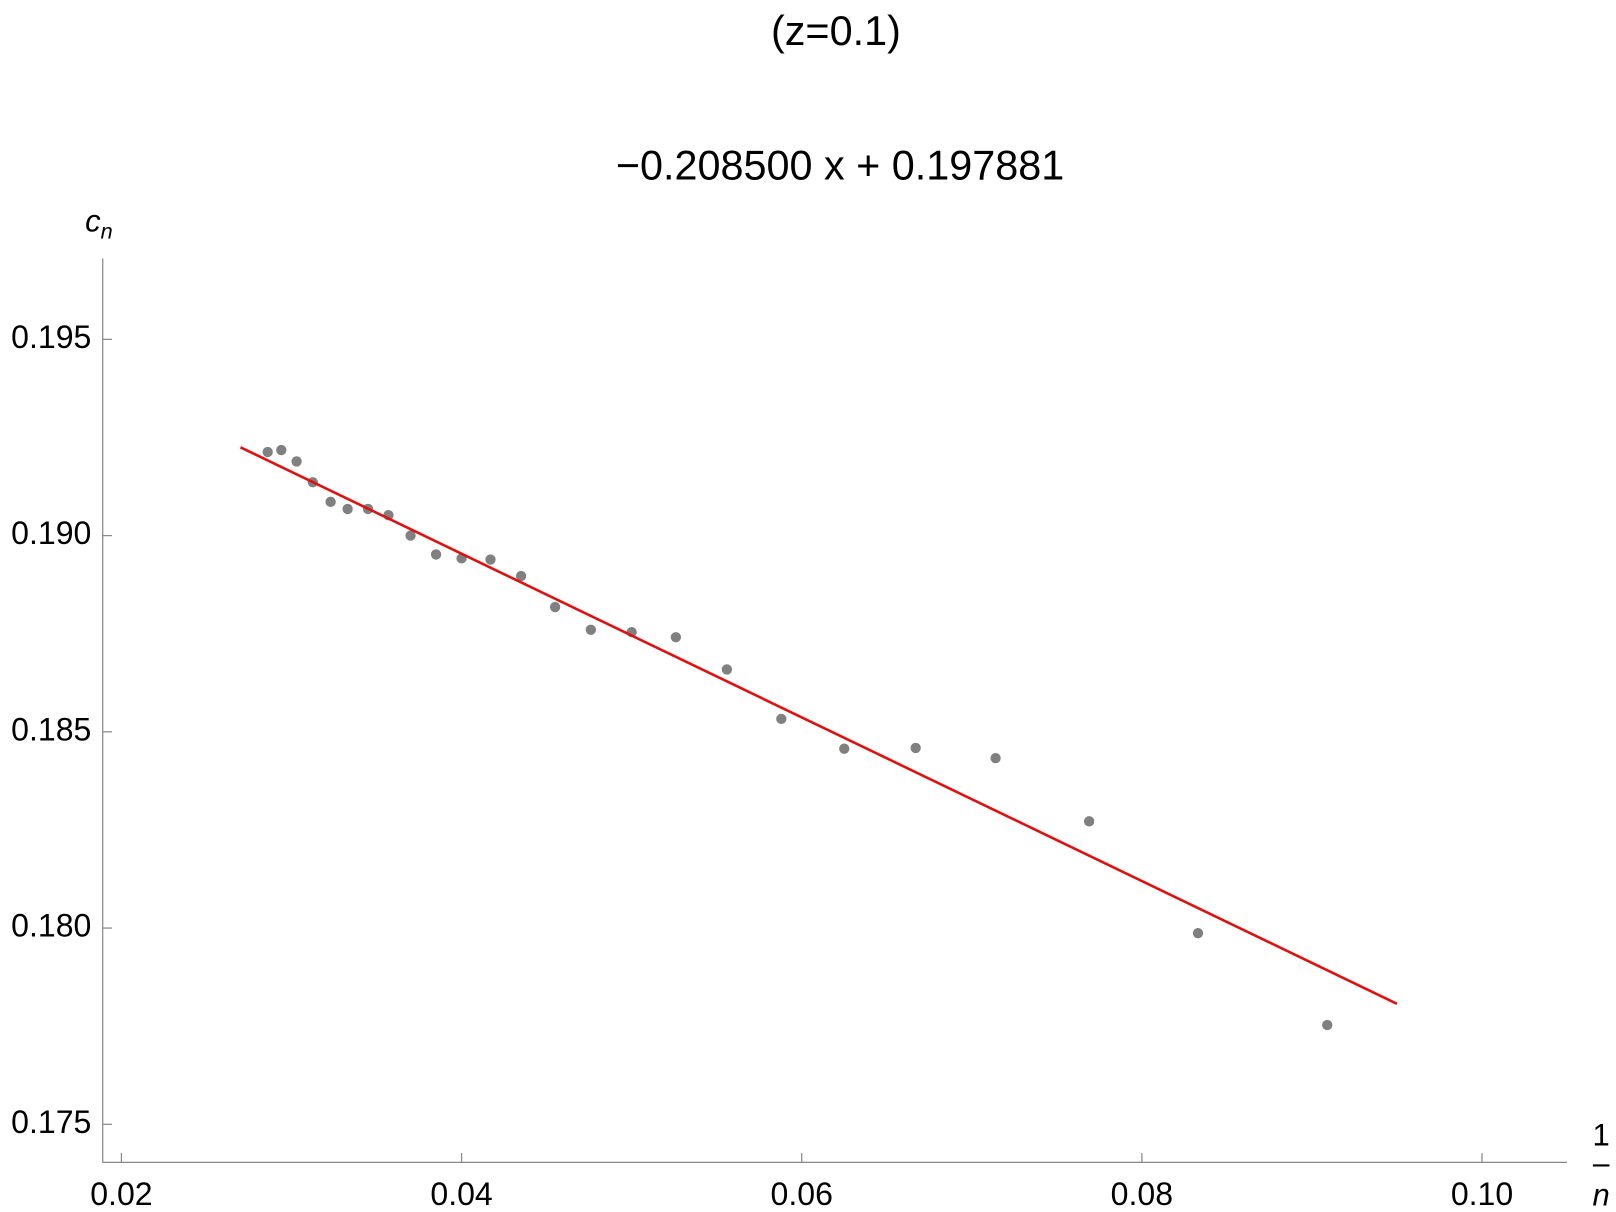 This screenshot has height=1212, width=1616. I want to click on x-tick-label: 0.06, so click(802, 1194).